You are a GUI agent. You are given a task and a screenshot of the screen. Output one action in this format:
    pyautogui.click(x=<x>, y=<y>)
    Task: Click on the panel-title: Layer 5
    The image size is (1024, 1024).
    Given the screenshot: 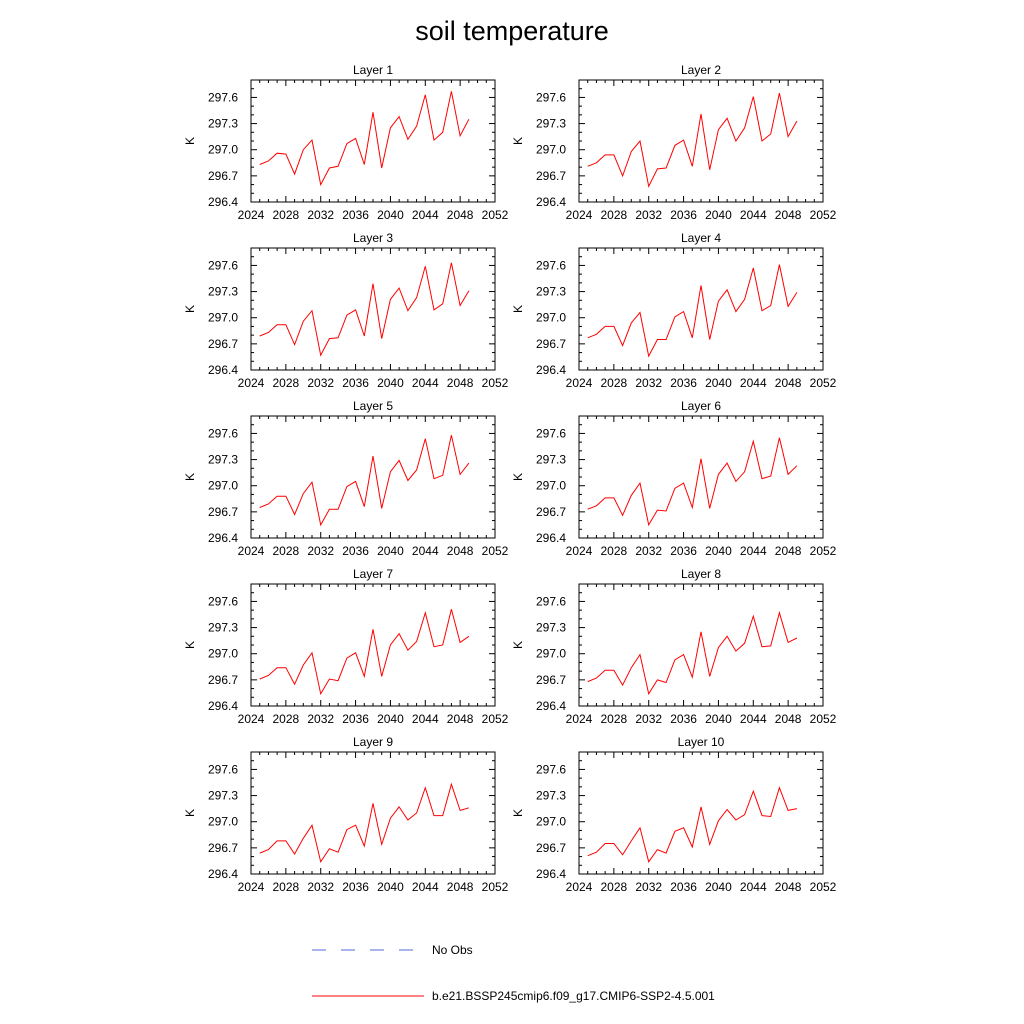 What is the action you would take?
    pyautogui.click(x=373, y=406)
    